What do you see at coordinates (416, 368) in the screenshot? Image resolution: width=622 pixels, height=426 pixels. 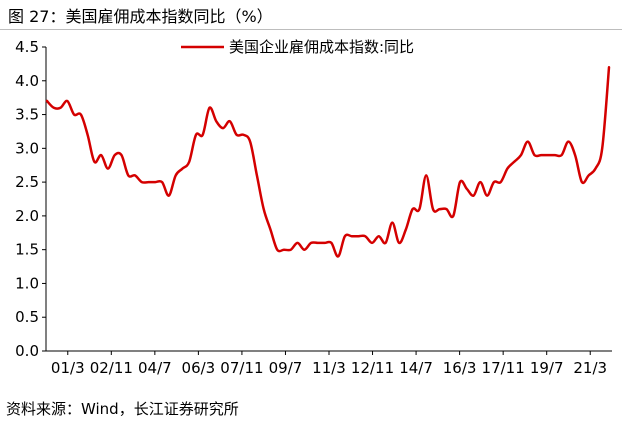 I see `x-tick-label: 14/7` at bounding box center [416, 368].